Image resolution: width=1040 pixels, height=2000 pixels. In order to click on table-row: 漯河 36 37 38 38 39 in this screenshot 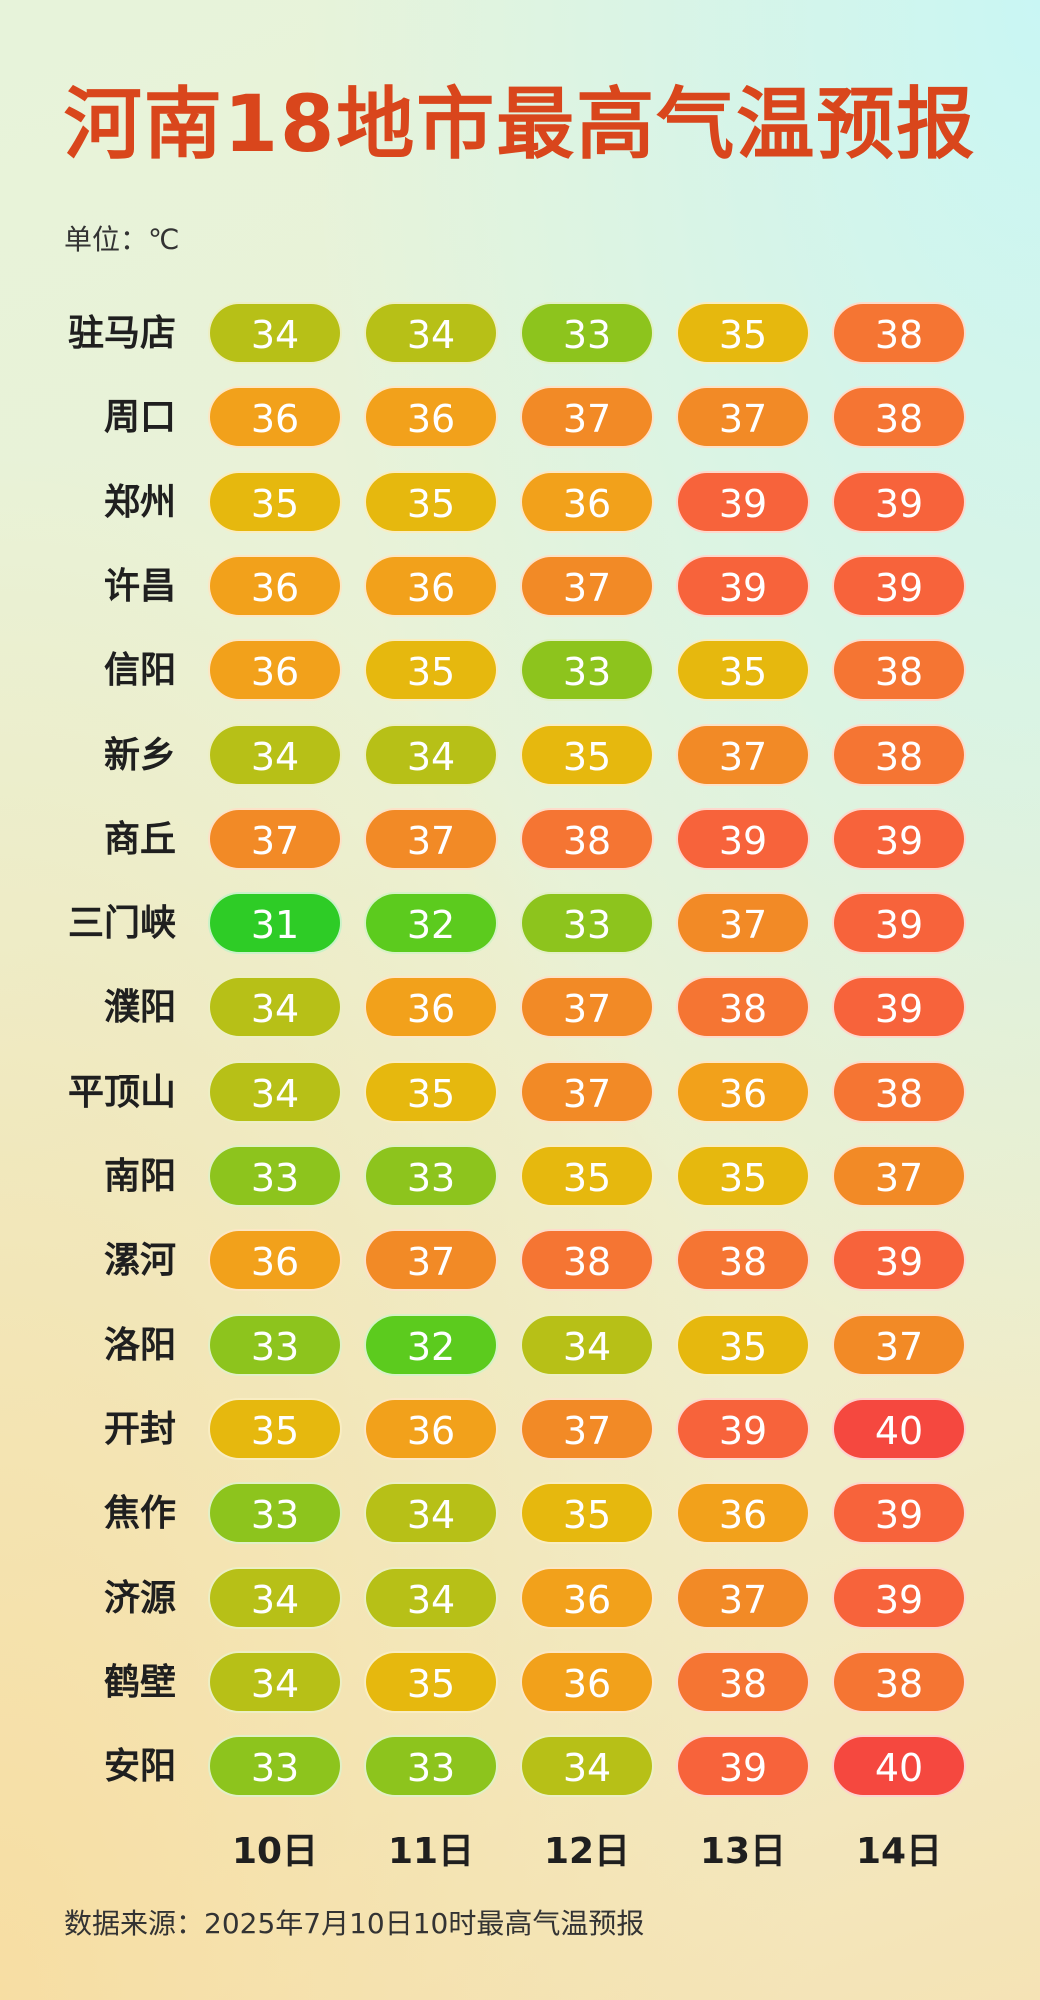, I will do `click(520, 1261)`.